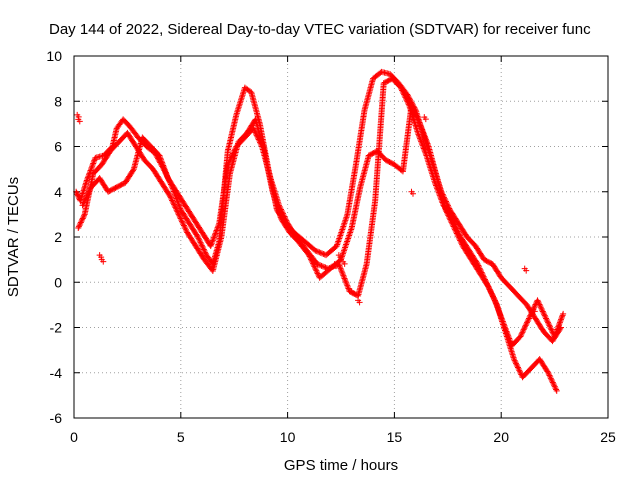 Image resolution: width=640 pixels, height=480 pixels. What do you see at coordinates (58, 101) in the screenshot?
I see `y-tick-label: 8` at bounding box center [58, 101].